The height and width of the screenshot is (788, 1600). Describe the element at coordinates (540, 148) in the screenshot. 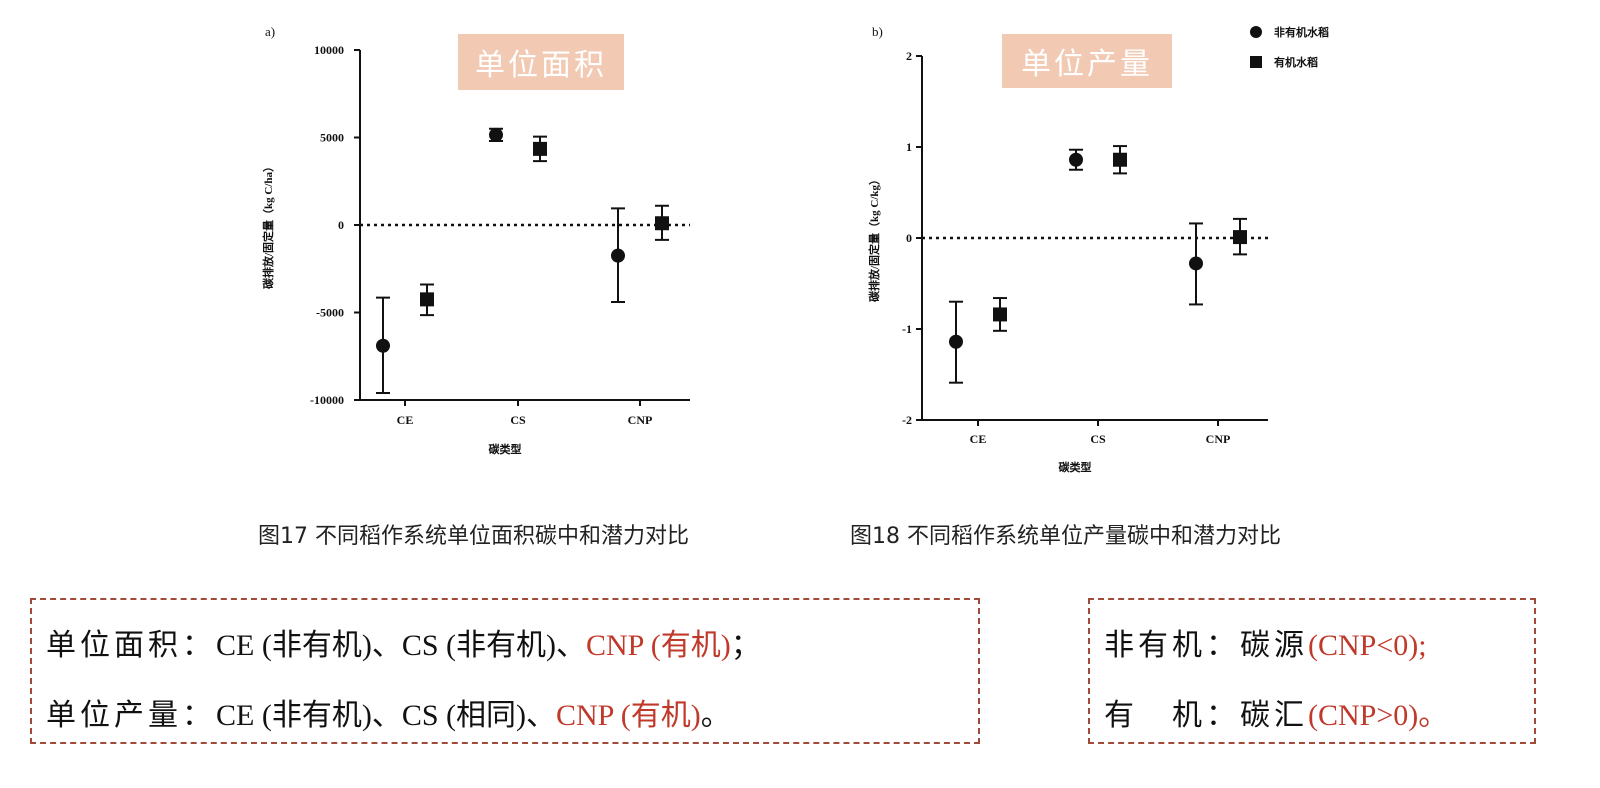

I see `chart1-point-organic-cs` at that location.